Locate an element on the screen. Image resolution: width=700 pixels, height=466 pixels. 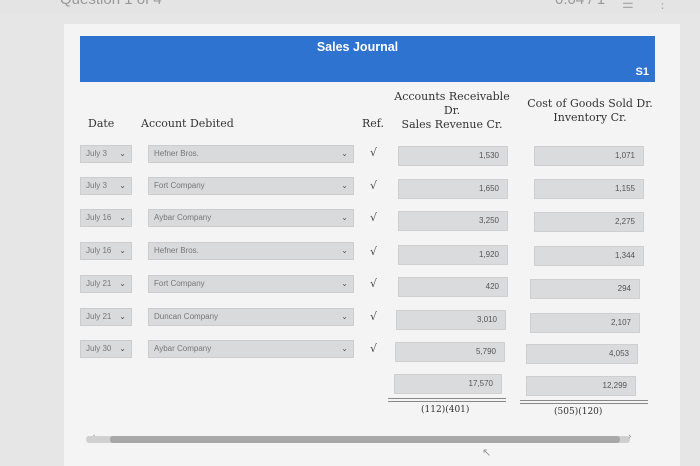
header-cogs-line1: Cost of Goods Sold Dr. is located at coordinates (590, 103).